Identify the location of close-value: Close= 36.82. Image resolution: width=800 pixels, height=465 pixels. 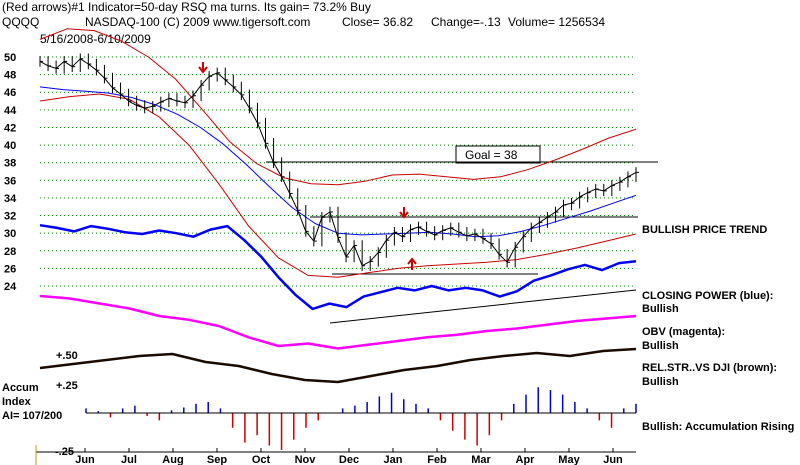
(377, 22).